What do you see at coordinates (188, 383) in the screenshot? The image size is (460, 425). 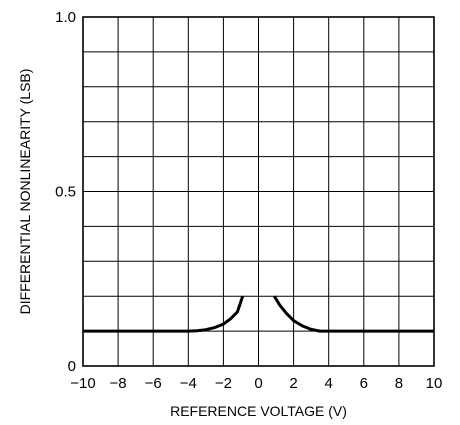 I see `x-tick-label: −4` at bounding box center [188, 383].